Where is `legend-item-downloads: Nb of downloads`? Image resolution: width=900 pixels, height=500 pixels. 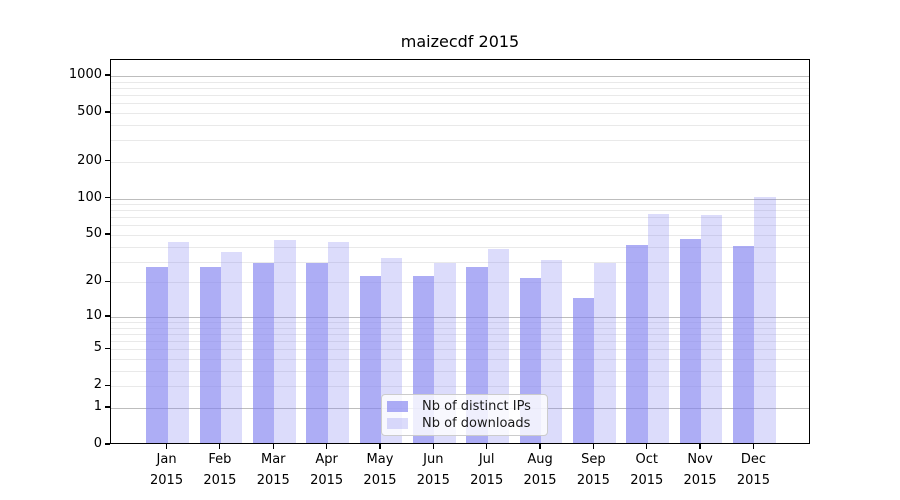
legend-item-downloads: Nb of downloads is located at coordinates (464, 423).